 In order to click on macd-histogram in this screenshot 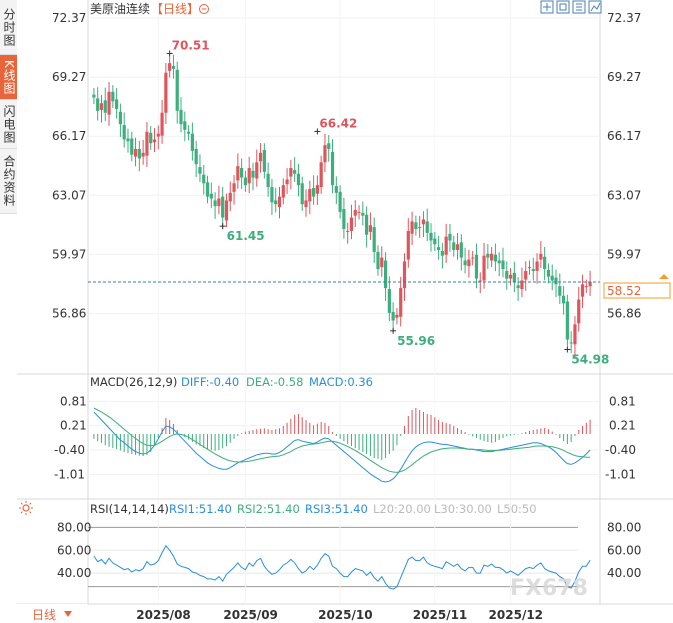, I will do `click(342, 434)`.